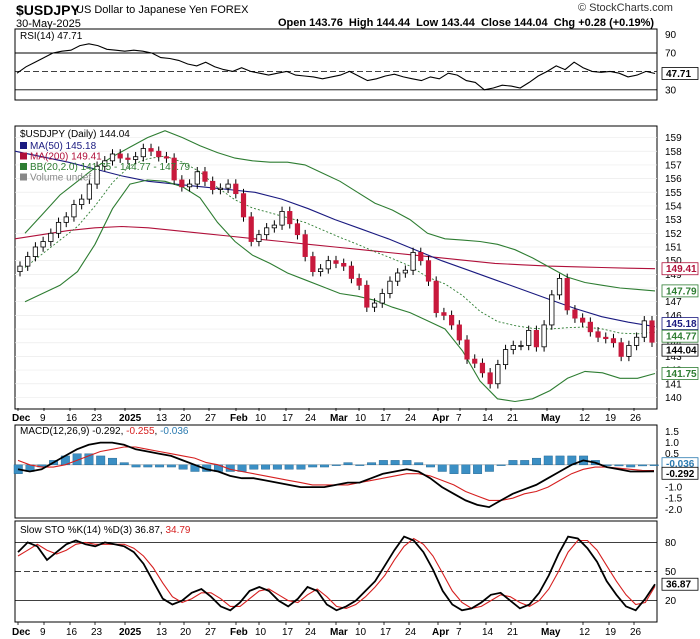 The height and width of the screenshot is (639, 700). I want to click on rsi-last-label: 47.71, so click(680, 73).